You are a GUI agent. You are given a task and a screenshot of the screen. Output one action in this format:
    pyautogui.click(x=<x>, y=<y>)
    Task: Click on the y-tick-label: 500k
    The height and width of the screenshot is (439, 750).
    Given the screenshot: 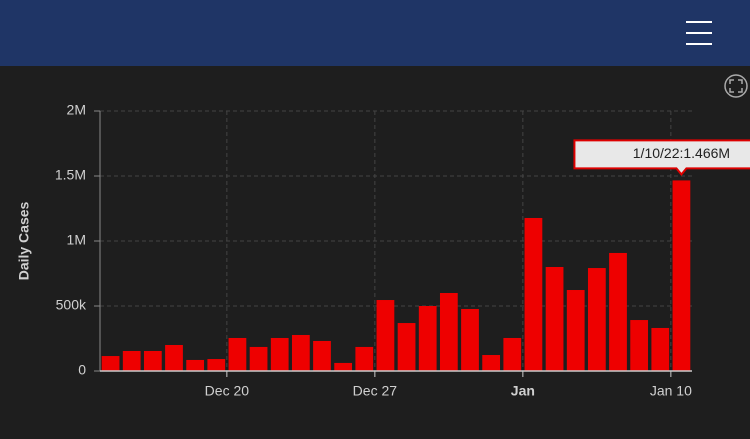 What is the action you would take?
    pyautogui.click(x=71, y=305)
    